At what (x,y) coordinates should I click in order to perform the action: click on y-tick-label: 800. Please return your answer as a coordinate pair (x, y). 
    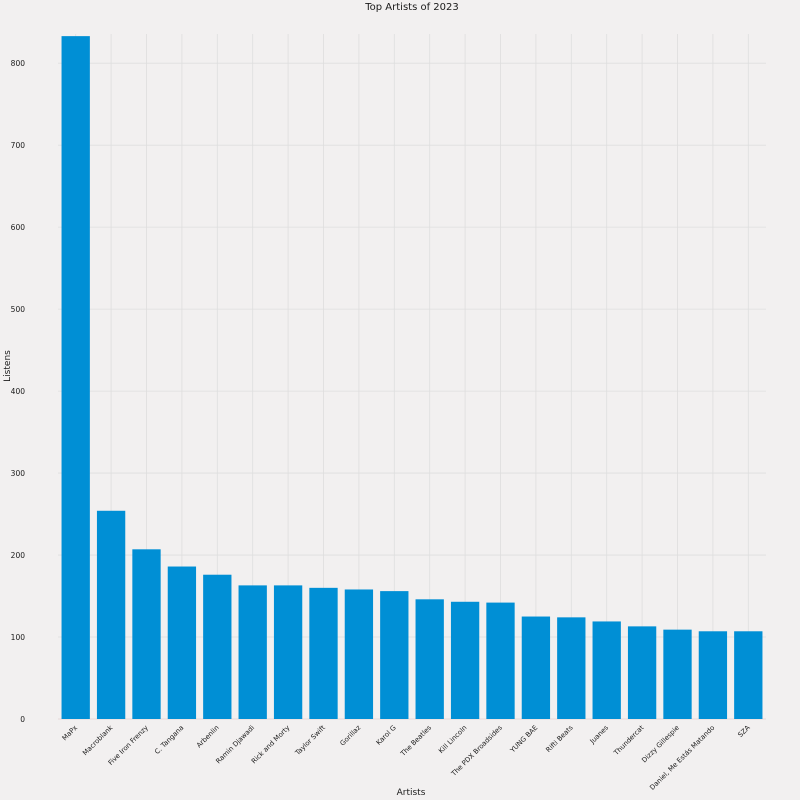
    Looking at the image, I should click on (18, 63).